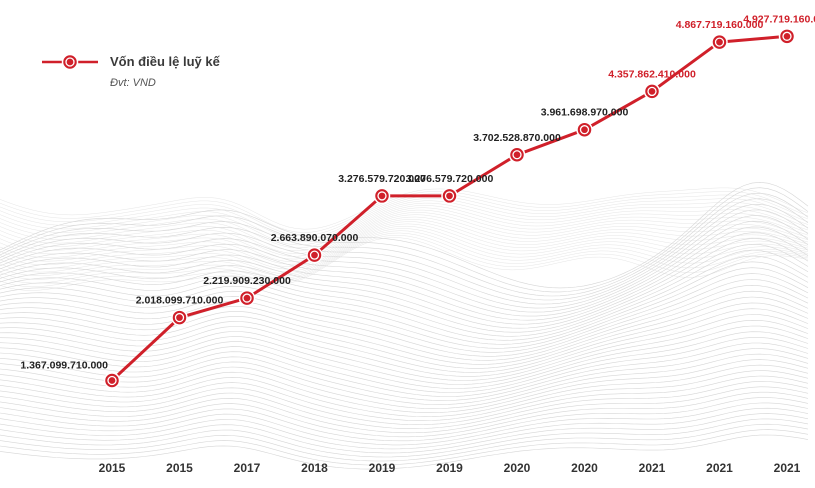 This screenshot has width=815, height=488. I want to click on data-label: 2.018.099.710.000, so click(180, 301).